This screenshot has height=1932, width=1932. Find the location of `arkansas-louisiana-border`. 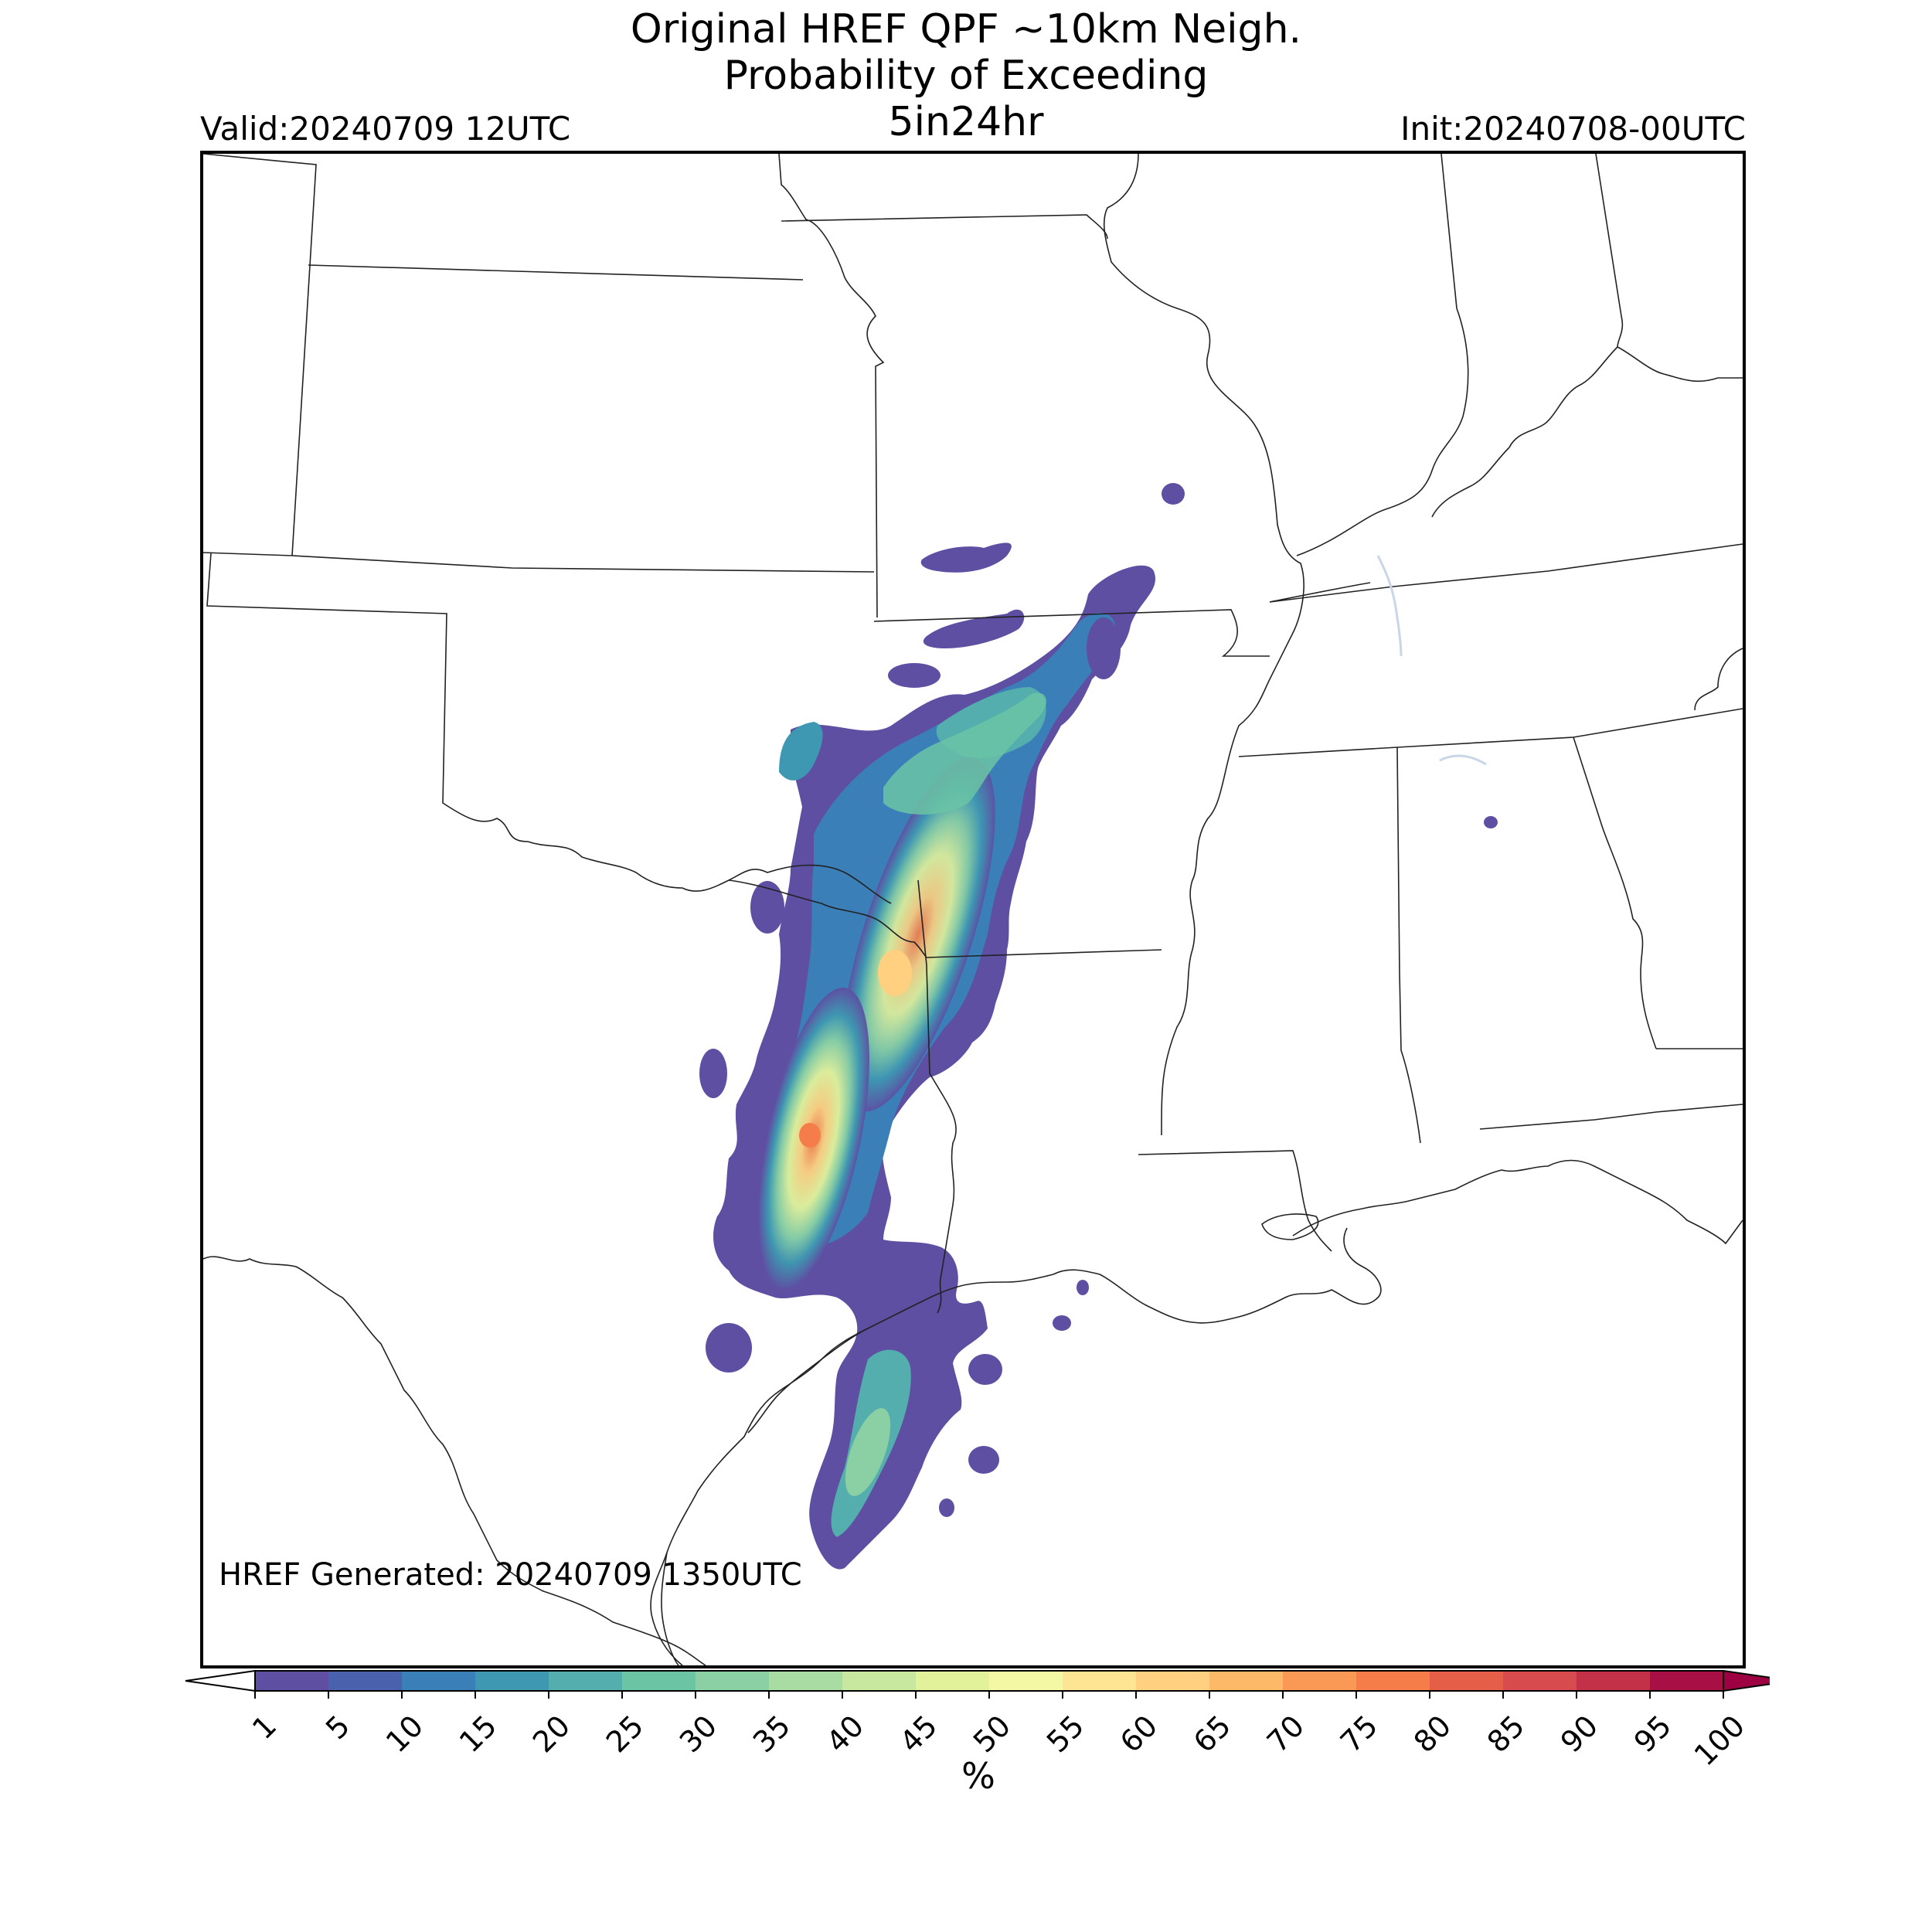

arkansas-louisiana-border is located at coordinates (1044, 954).